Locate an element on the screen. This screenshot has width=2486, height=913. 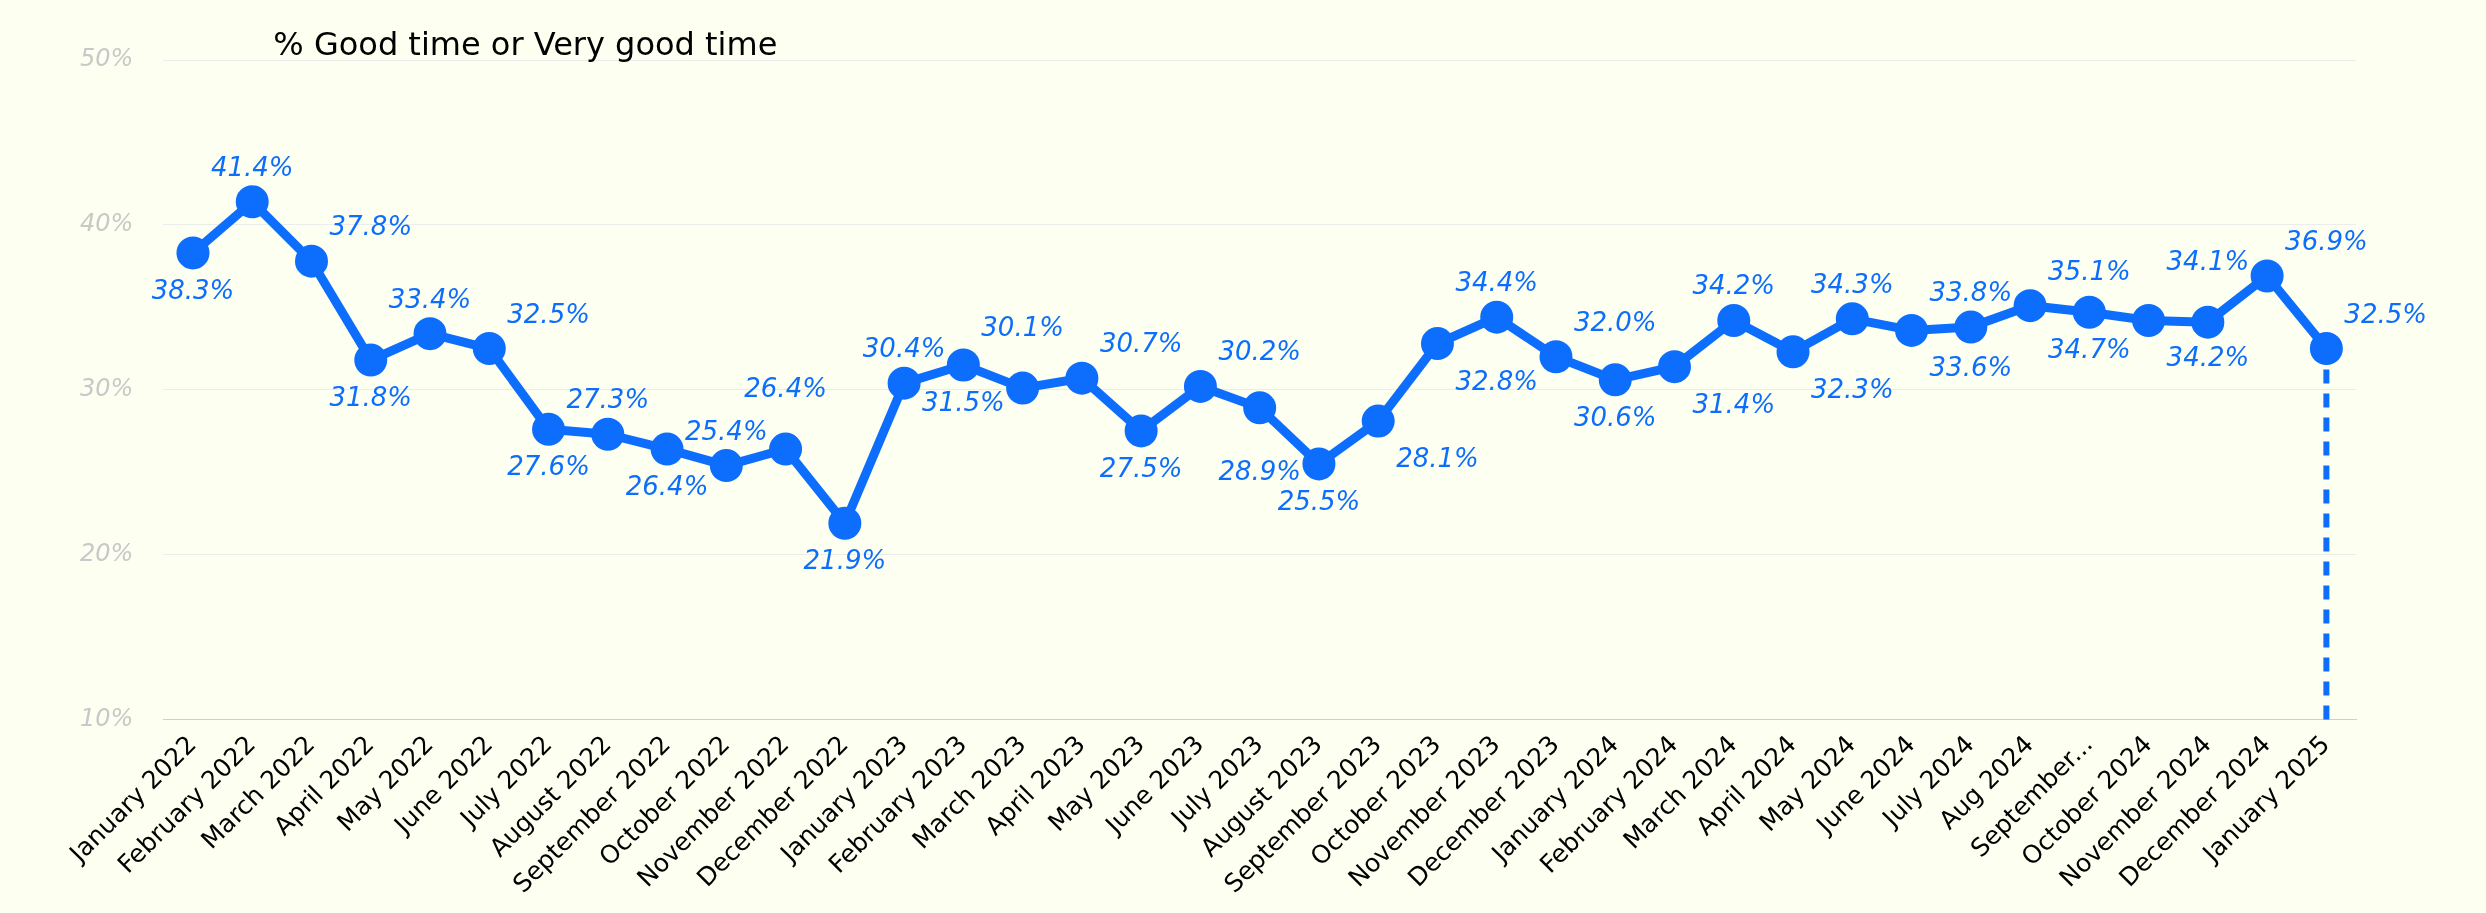
data-label: 21.9% is located at coordinates (845, 560).